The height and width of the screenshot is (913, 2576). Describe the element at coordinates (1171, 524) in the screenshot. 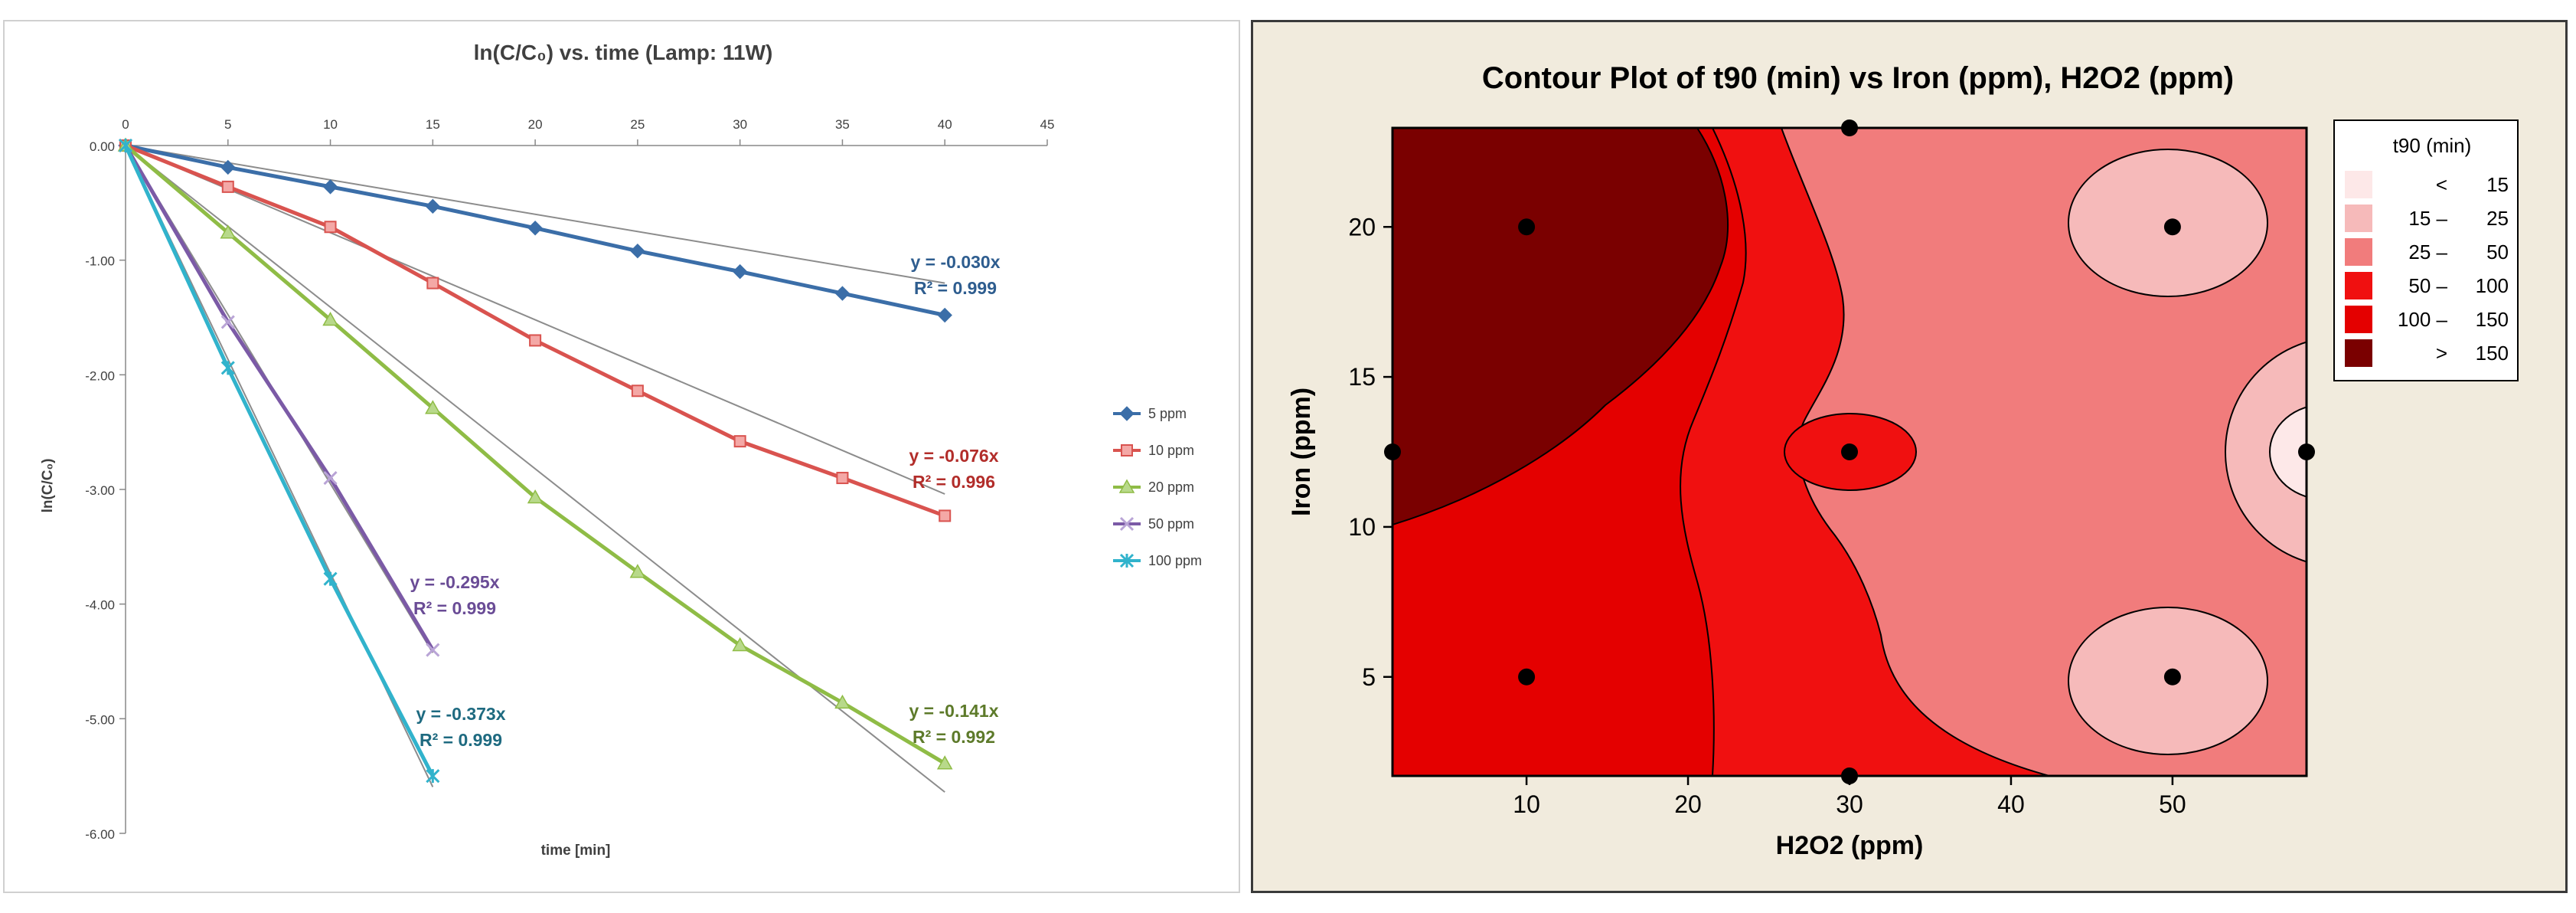

I see `legend-label: 50 ppm` at that location.